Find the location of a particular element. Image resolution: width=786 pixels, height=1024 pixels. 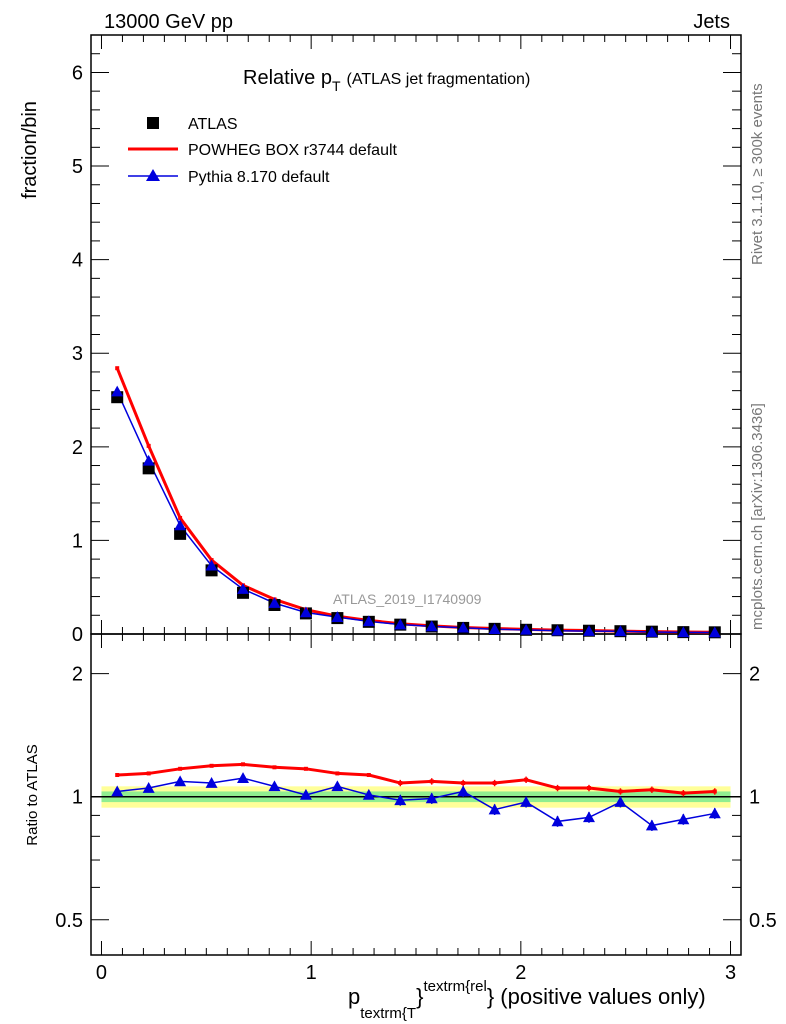

x-label-brace: } is located at coordinates (419, 996).